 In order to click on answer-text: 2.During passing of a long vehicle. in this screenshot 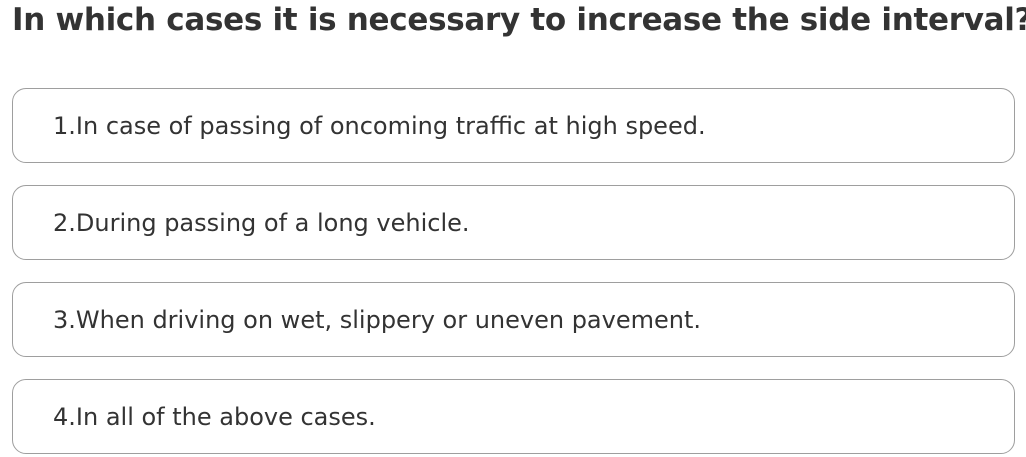, I will do `click(261, 222)`.